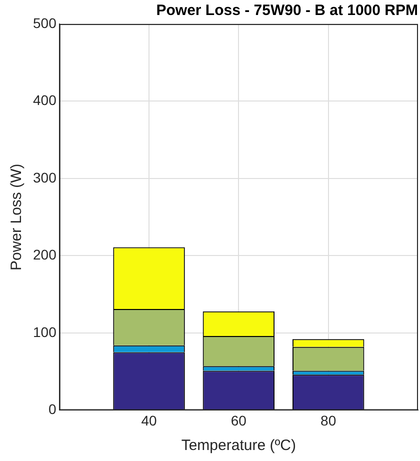 The height and width of the screenshot is (461, 420). I want to click on y-tick-label: 400, so click(45, 100).